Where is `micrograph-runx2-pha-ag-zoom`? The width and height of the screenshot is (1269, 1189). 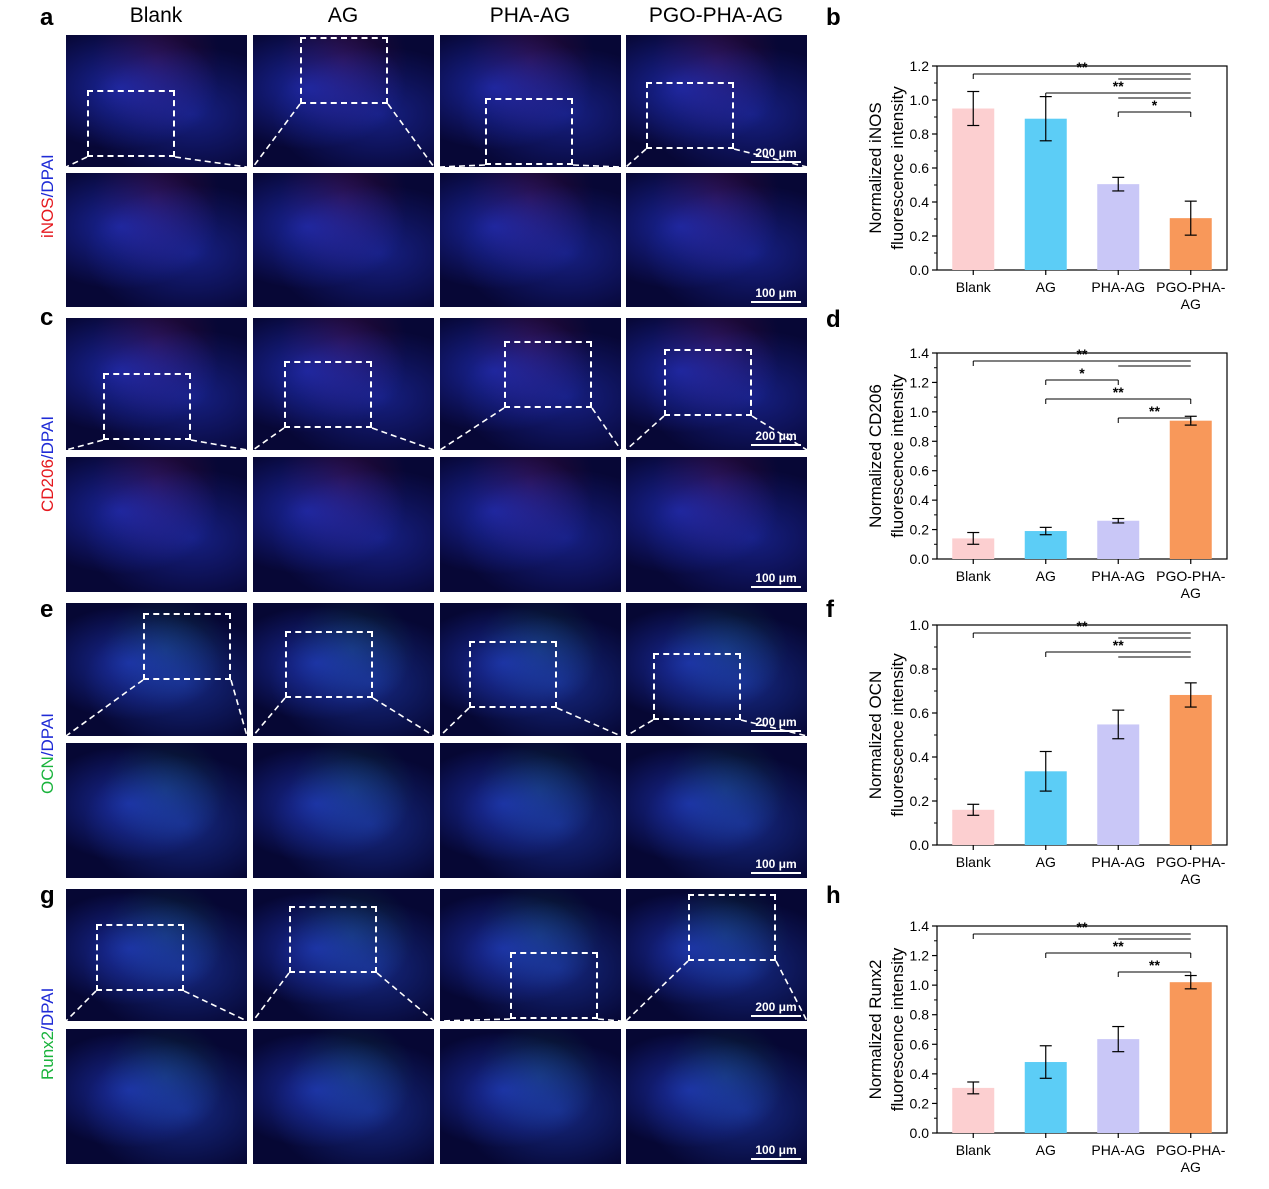
micrograph-runx2-pha-ag-zoom is located at coordinates (530, 1096).